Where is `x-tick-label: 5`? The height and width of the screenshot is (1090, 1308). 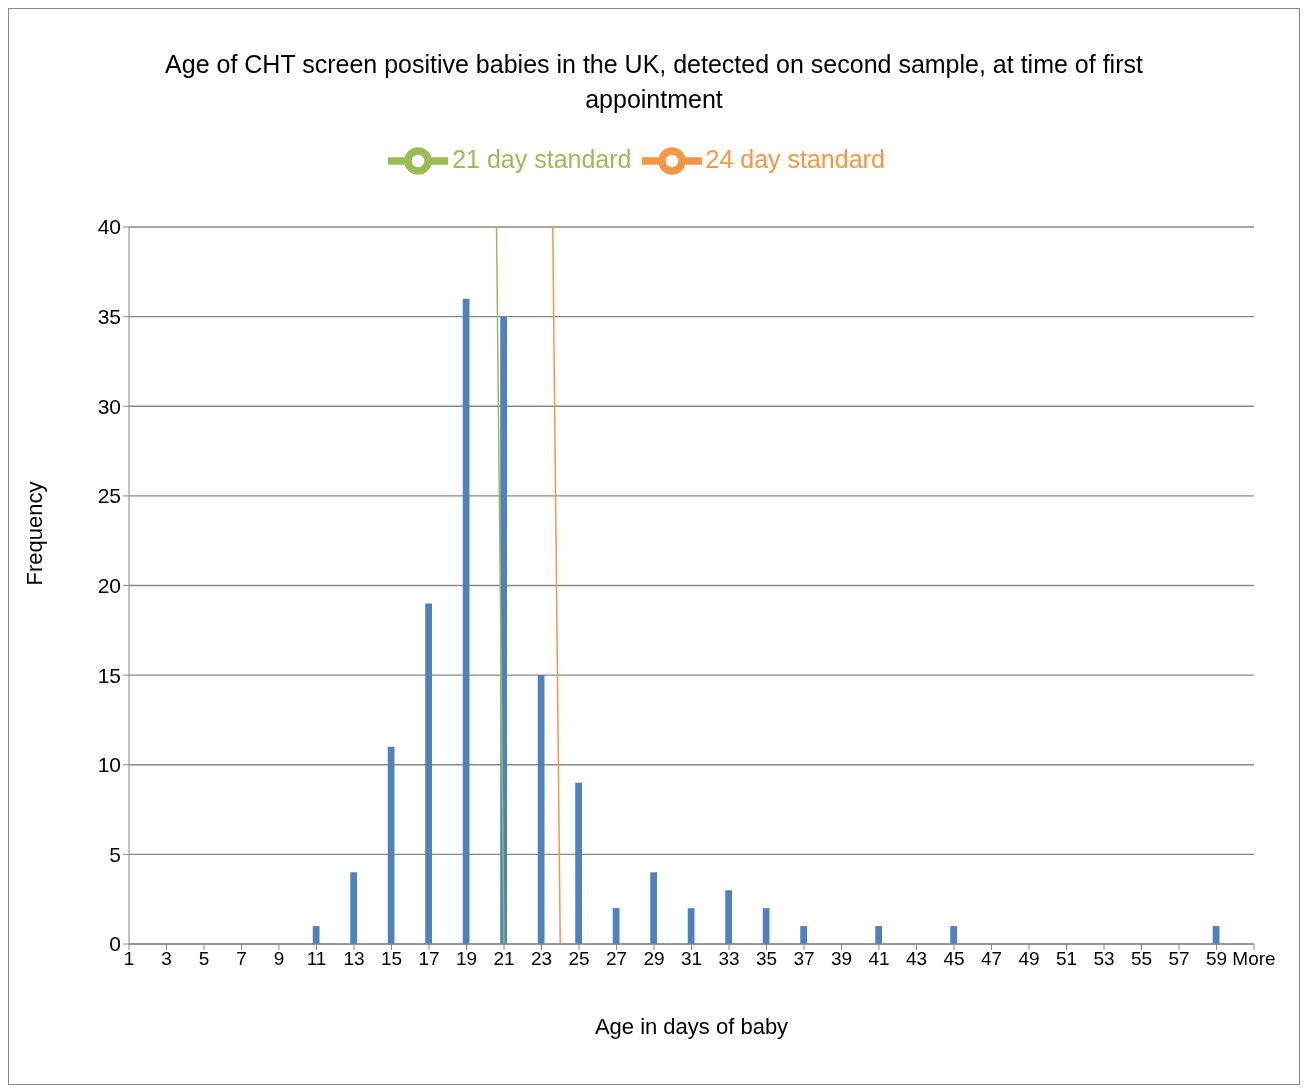
x-tick-label: 5 is located at coordinates (204, 959).